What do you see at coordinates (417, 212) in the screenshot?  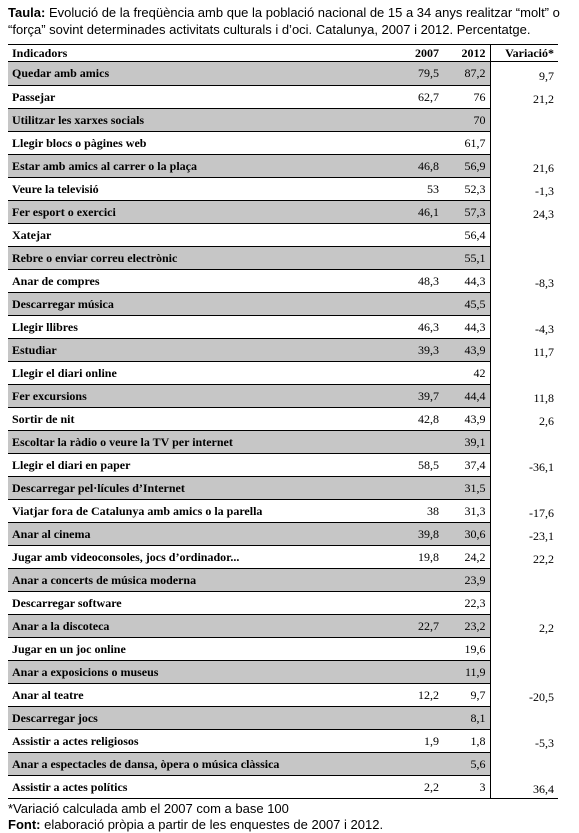 I see `row-value-2007: 46,1` at bounding box center [417, 212].